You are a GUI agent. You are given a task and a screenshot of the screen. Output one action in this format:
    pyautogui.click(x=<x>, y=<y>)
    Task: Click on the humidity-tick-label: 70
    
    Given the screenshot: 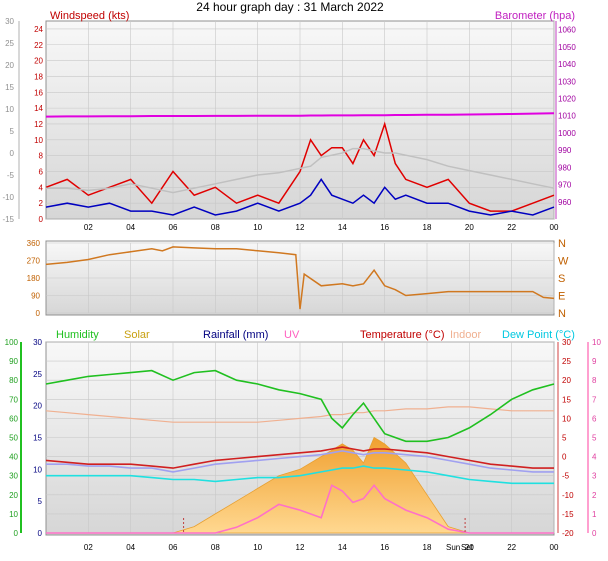 What is the action you would take?
    pyautogui.click(x=13, y=399)
    